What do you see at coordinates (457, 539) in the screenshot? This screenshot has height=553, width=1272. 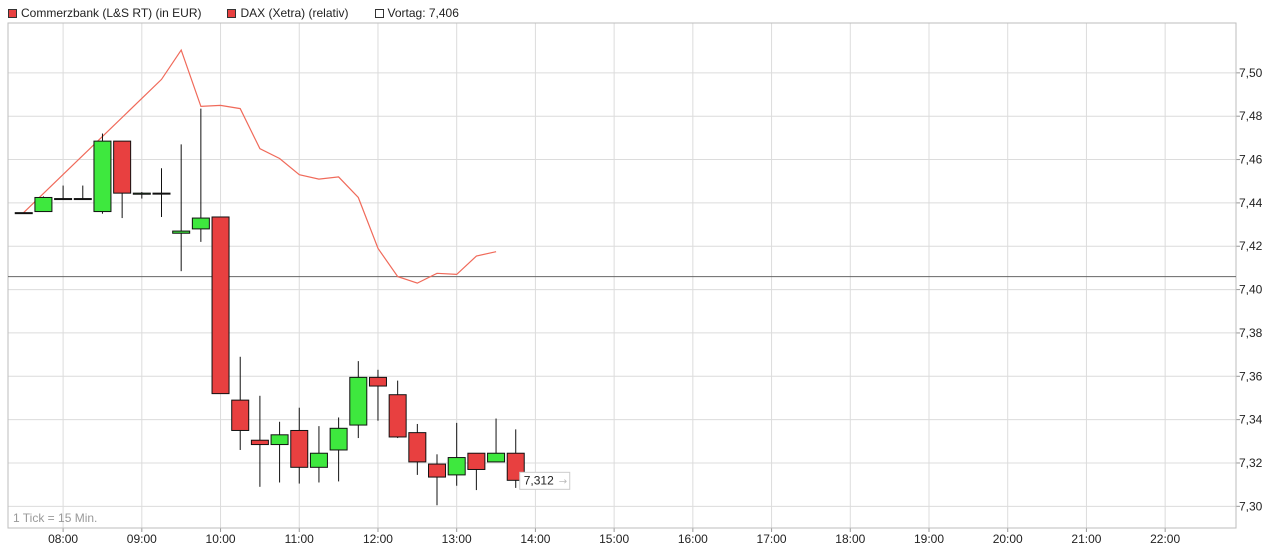 I see `x-tick-label: 13:00` at bounding box center [457, 539].